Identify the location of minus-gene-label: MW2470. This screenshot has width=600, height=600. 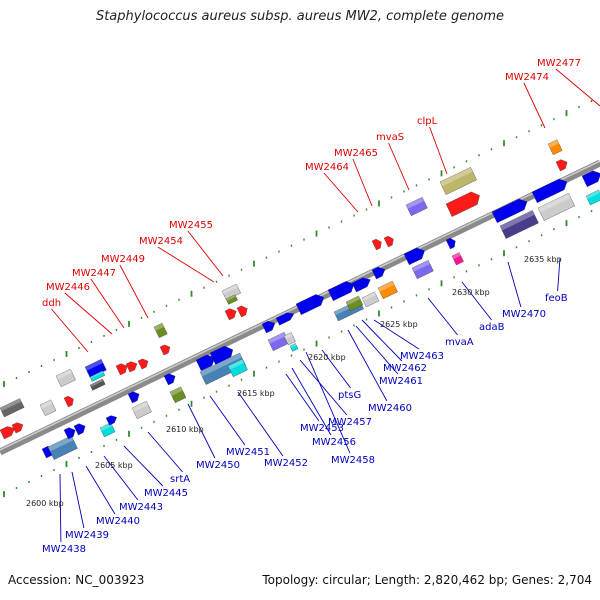
(524, 314).